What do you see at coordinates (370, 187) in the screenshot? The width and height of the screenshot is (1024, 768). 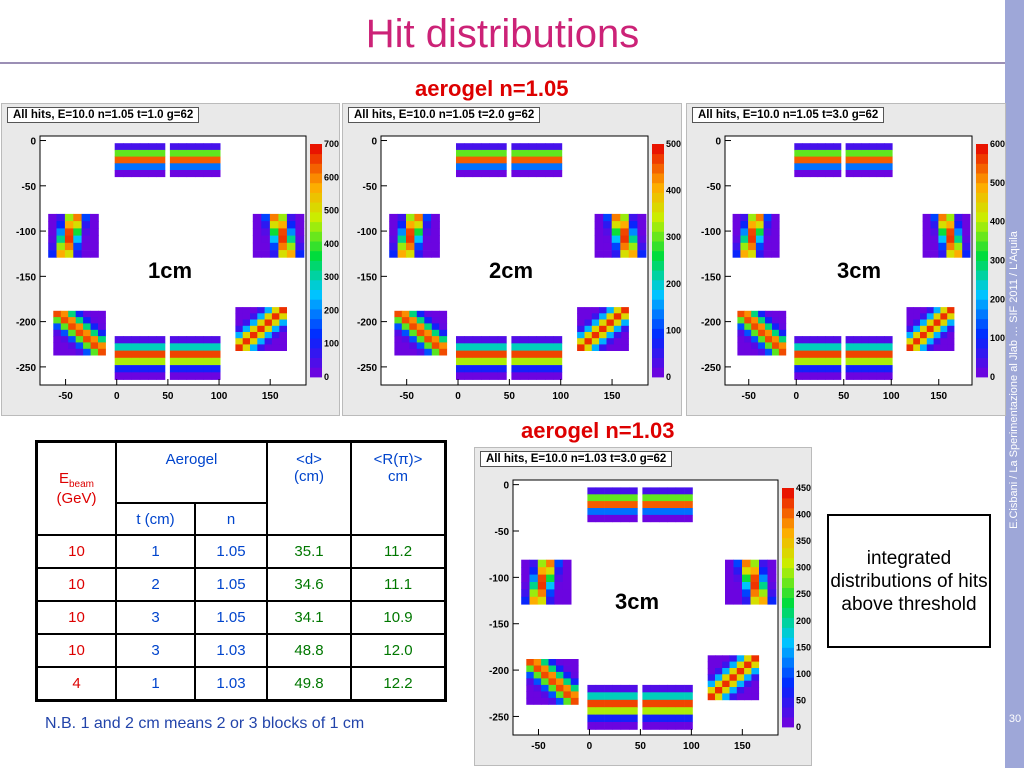 I see `y-tick-label: -50` at bounding box center [370, 187].